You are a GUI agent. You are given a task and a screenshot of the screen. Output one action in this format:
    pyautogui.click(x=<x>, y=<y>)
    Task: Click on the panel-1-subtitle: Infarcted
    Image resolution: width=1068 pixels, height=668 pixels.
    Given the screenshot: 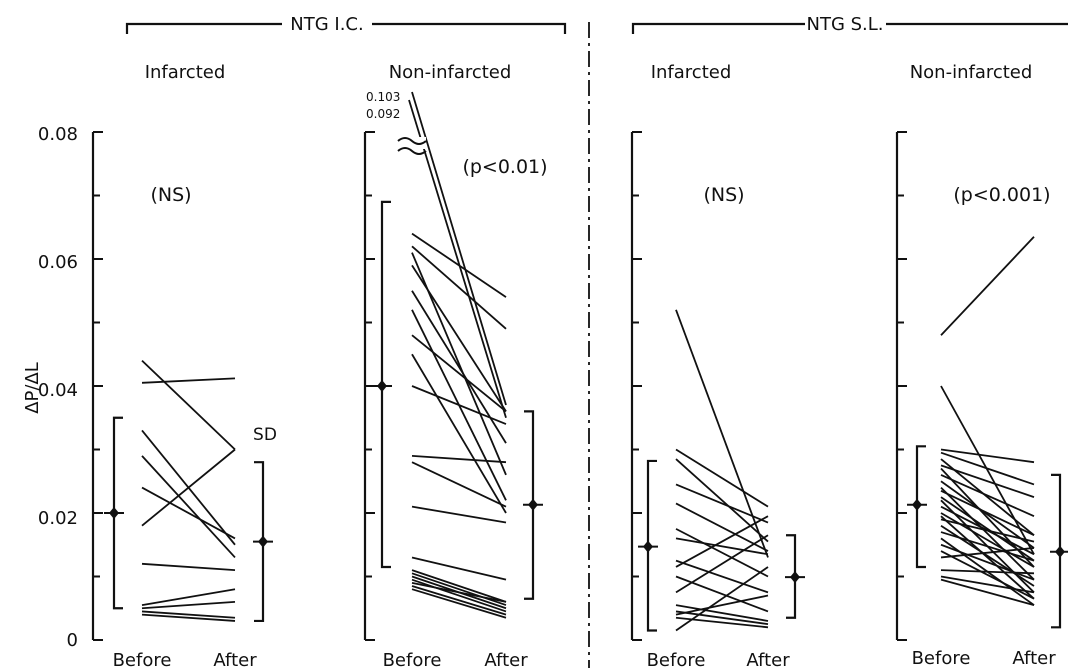 What is the action you would take?
    pyautogui.click(x=185, y=72)
    